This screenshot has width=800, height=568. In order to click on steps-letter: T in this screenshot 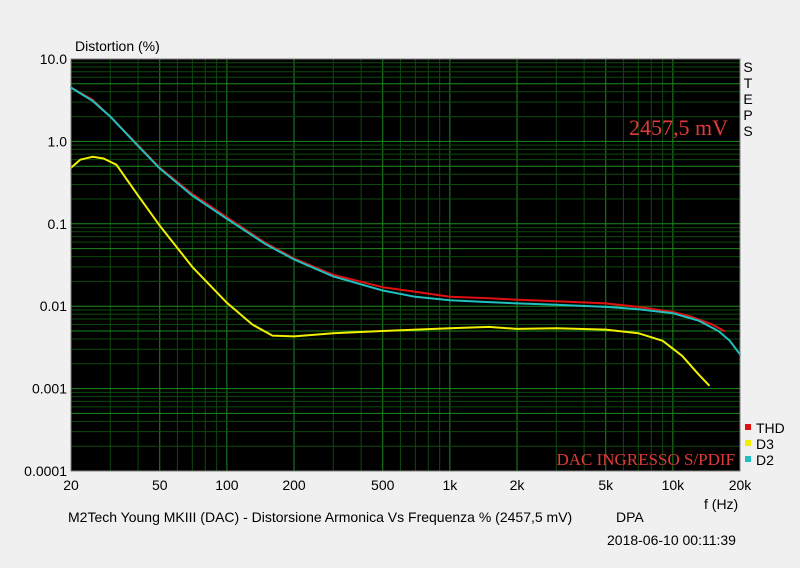, I will do `click(748, 83)`.